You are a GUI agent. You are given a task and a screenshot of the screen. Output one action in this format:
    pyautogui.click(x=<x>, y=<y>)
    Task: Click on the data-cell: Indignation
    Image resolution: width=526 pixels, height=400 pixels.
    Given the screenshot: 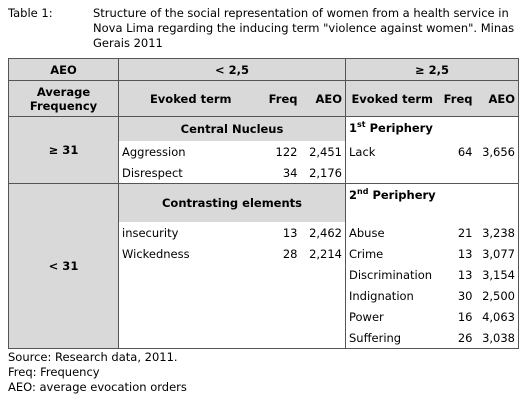 What is the action you would take?
    pyautogui.click(x=392, y=295)
    